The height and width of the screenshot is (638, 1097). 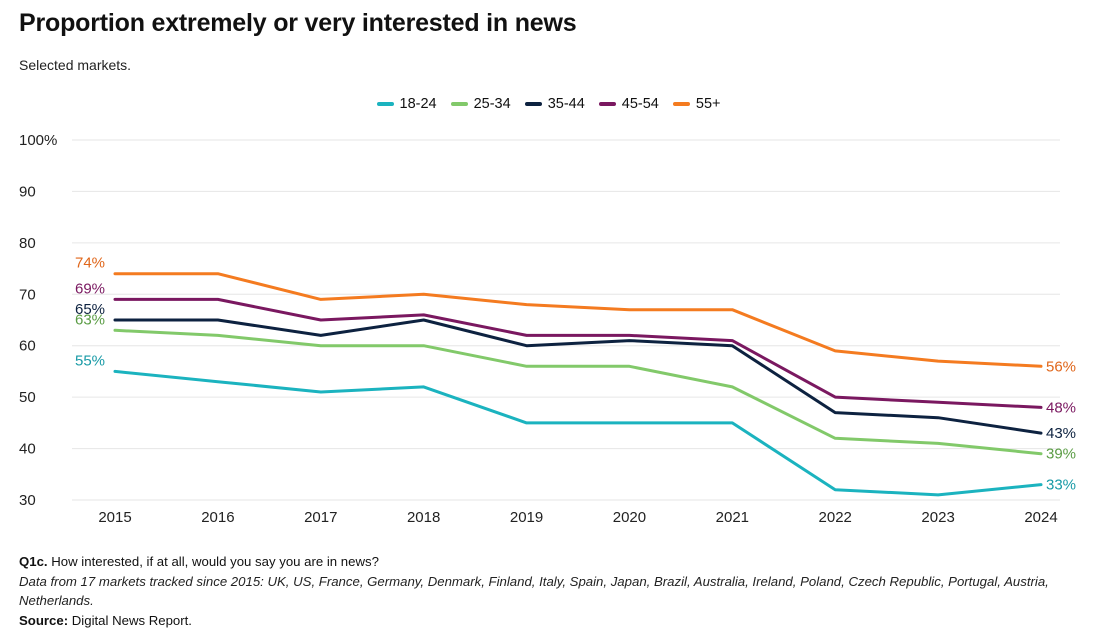 I want to click on chart-legend: 18-24 25-34 35-44 45-54 55+, so click(x=548, y=104).